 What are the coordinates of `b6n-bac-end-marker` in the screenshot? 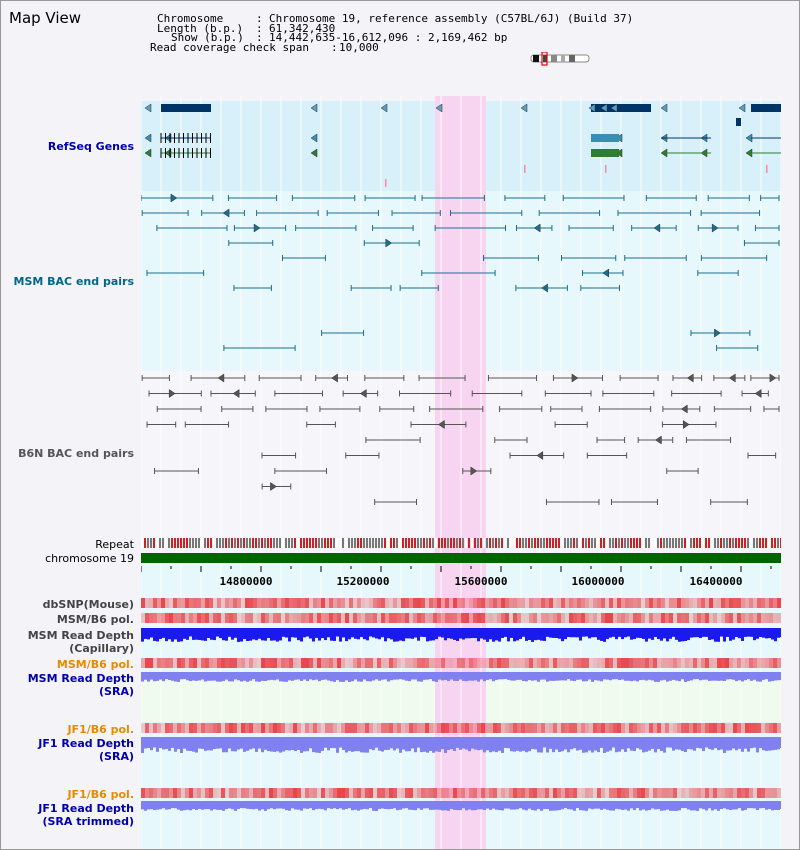 It's located at (273, 486).